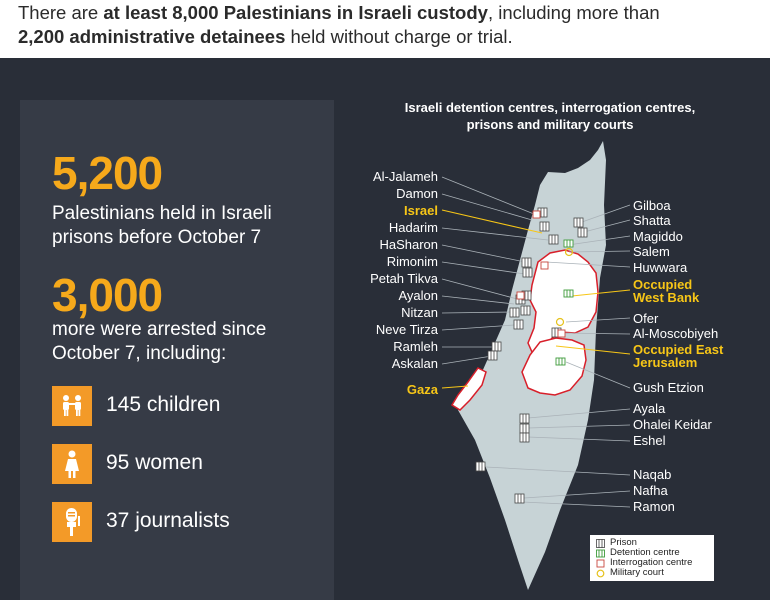 Image resolution: width=770 pixels, height=600 pixels. What do you see at coordinates (154, 462) in the screenshot?
I see `category-label: 95 women` at bounding box center [154, 462].